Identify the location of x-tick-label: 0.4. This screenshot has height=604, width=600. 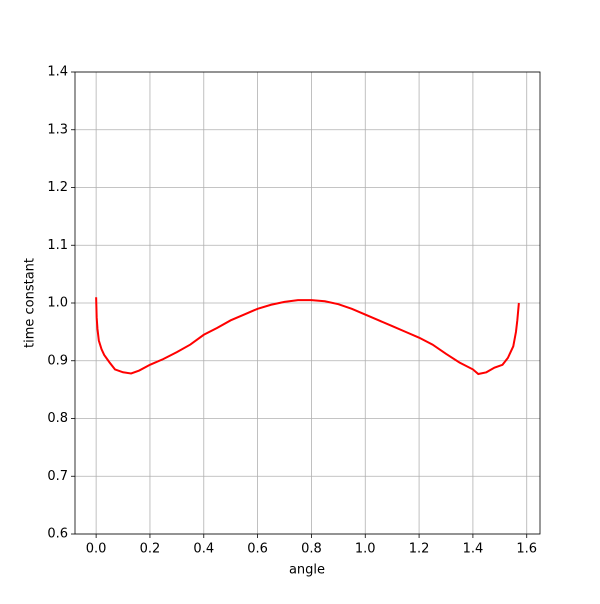
(203, 549).